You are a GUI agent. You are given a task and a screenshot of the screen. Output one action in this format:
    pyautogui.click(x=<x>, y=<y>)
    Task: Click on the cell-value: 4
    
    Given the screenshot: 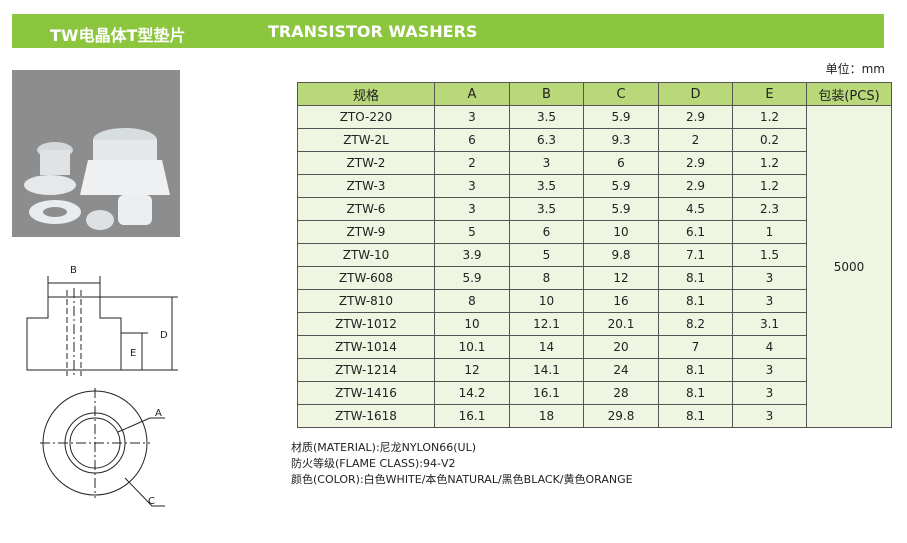 What is the action you would take?
    pyautogui.click(x=769, y=347)
    